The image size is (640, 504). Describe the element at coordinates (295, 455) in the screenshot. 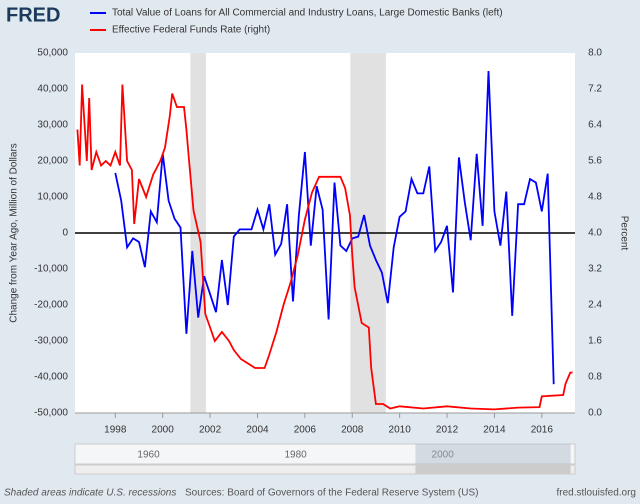

I see `navigator-tick-label: 1980` at that location.